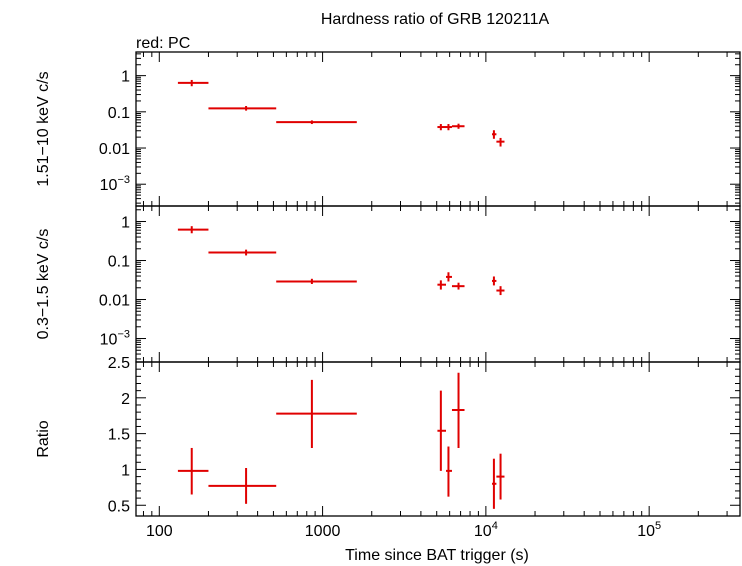  Describe the element at coordinates (43, 438) in the screenshot. I see `y-axis-label-3: Ratio` at that location.